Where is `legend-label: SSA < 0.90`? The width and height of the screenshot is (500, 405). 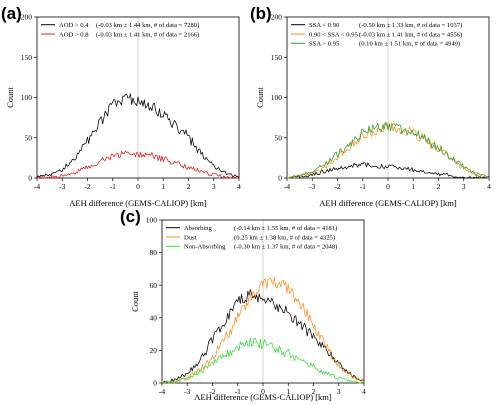 legend-label: SSA < 0.90 is located at coordinates (324, 25).